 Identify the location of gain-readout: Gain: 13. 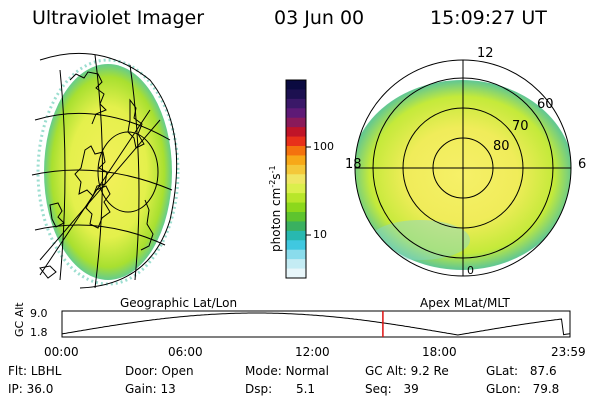
(150, 389).